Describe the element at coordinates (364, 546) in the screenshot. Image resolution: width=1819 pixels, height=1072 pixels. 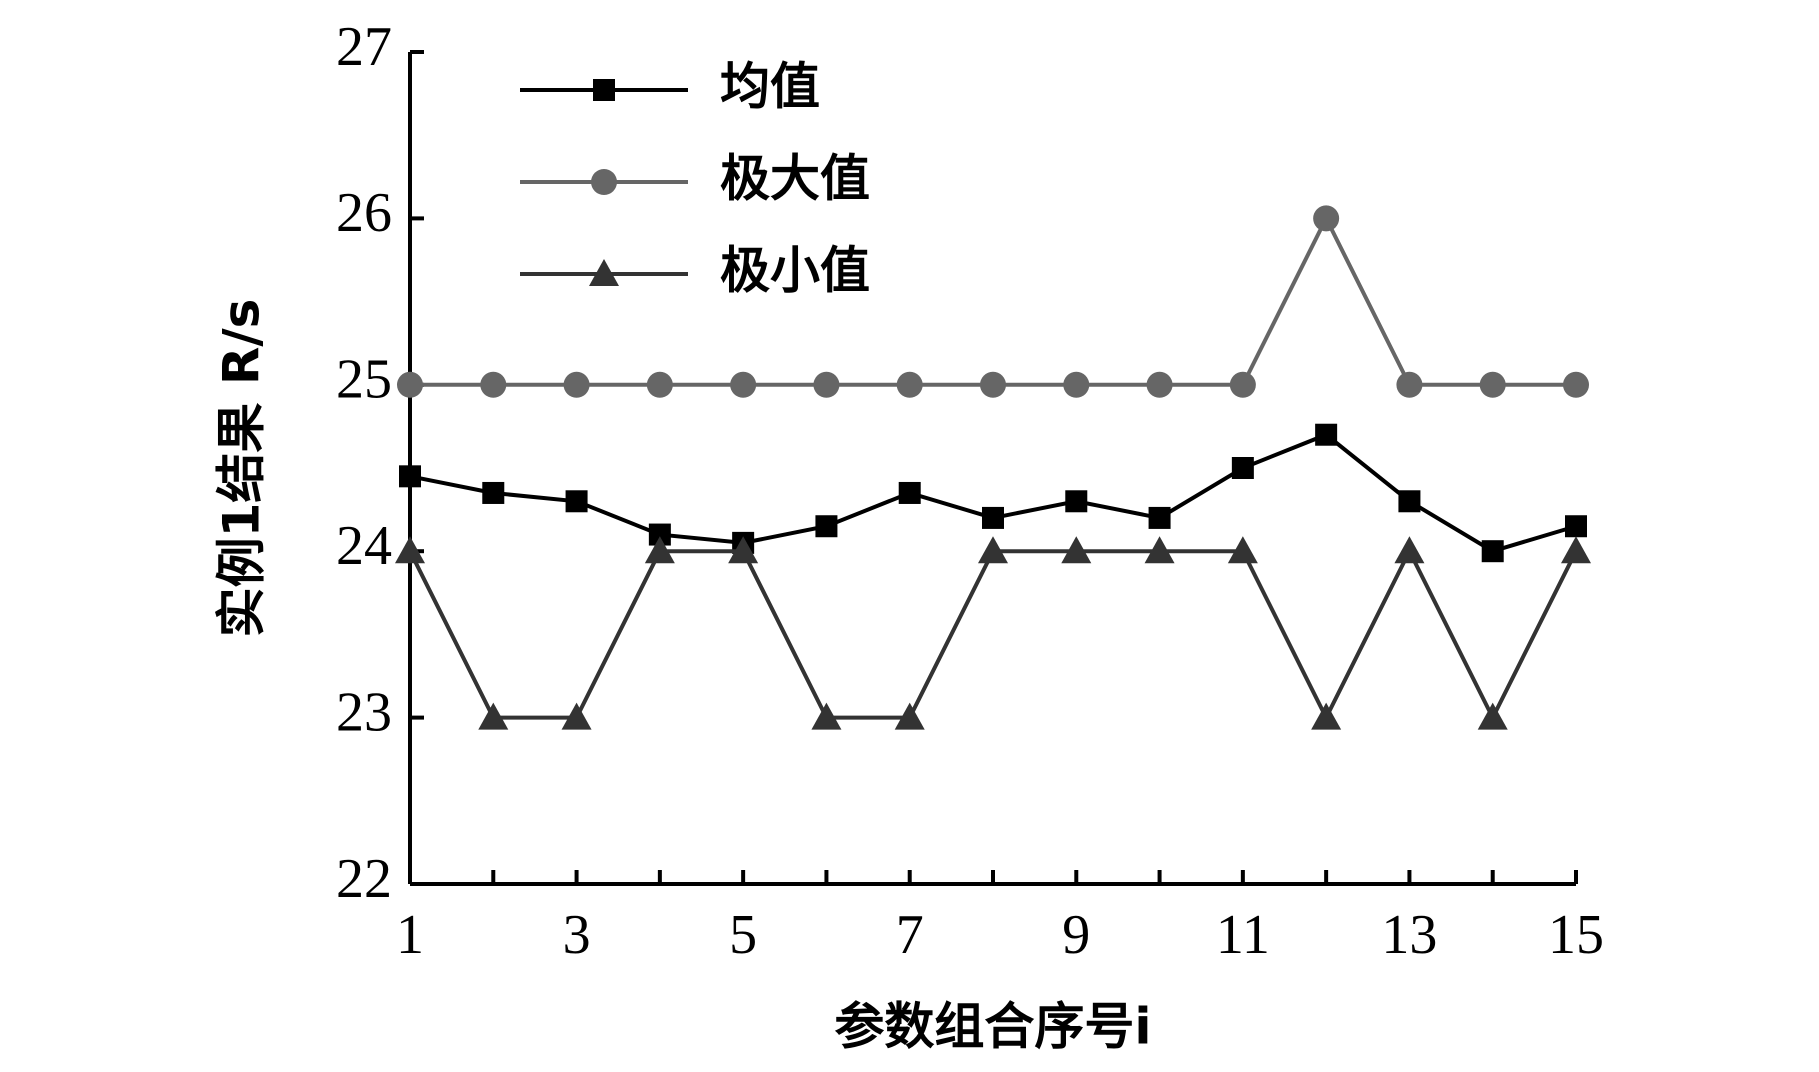
I see `y-tick-label: 24` at that location.